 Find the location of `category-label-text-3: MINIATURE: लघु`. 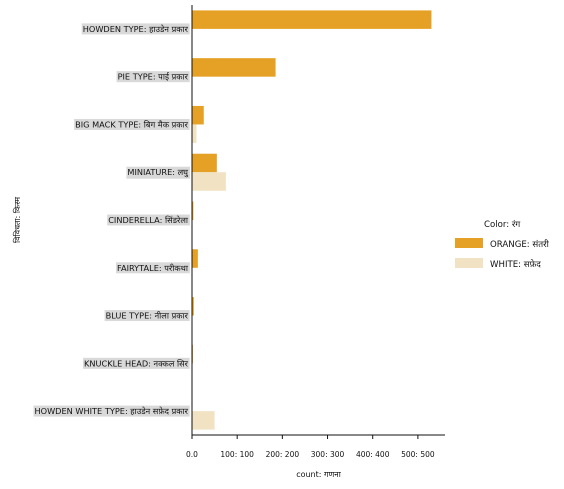

category-label-text-3: MINIATURE: लघु is located at coordinates (158, 172).